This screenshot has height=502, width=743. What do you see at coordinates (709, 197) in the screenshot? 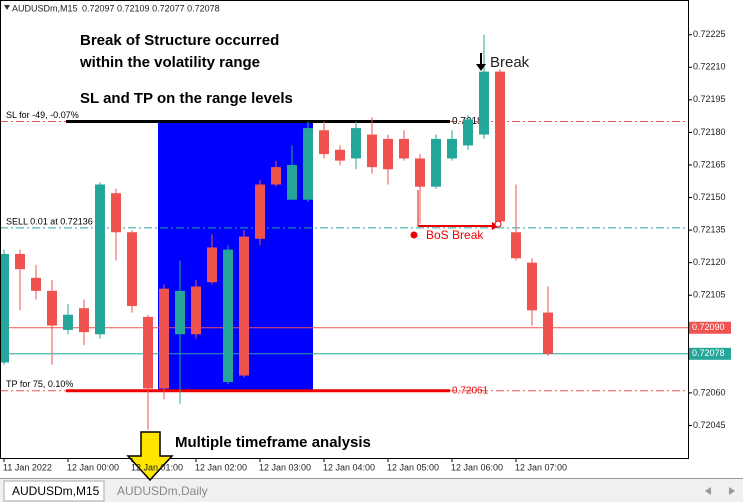
I see `y-tick-label: 0.72150` at bounding box center [709, 197].